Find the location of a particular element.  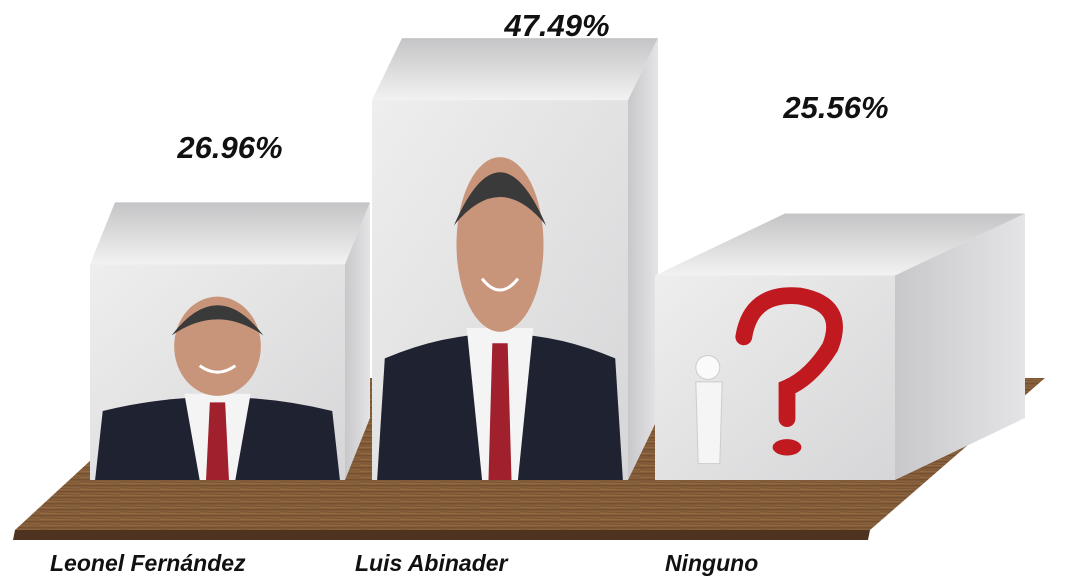

question-dot is located at coordinates (787, 447).